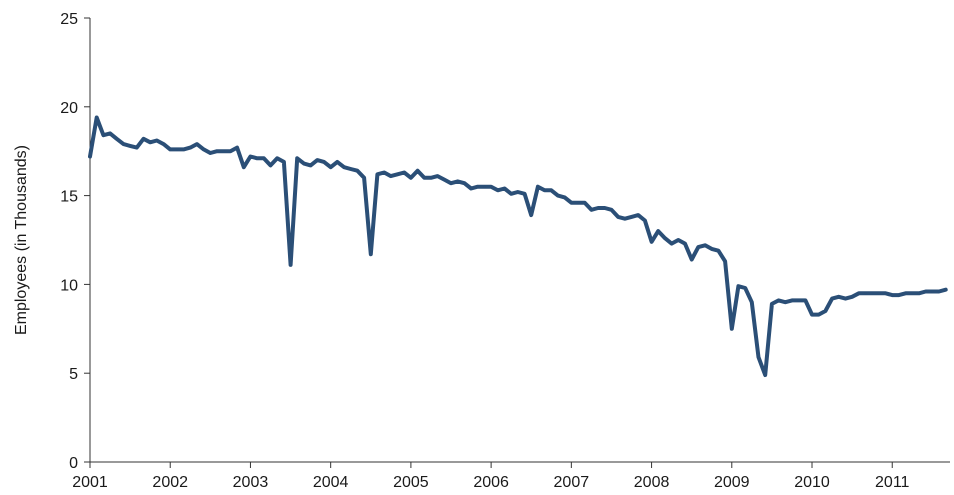 The height and width of the screenshot is (495, 954). I want to click on x-tick-label: 2010, so click(812, 482).